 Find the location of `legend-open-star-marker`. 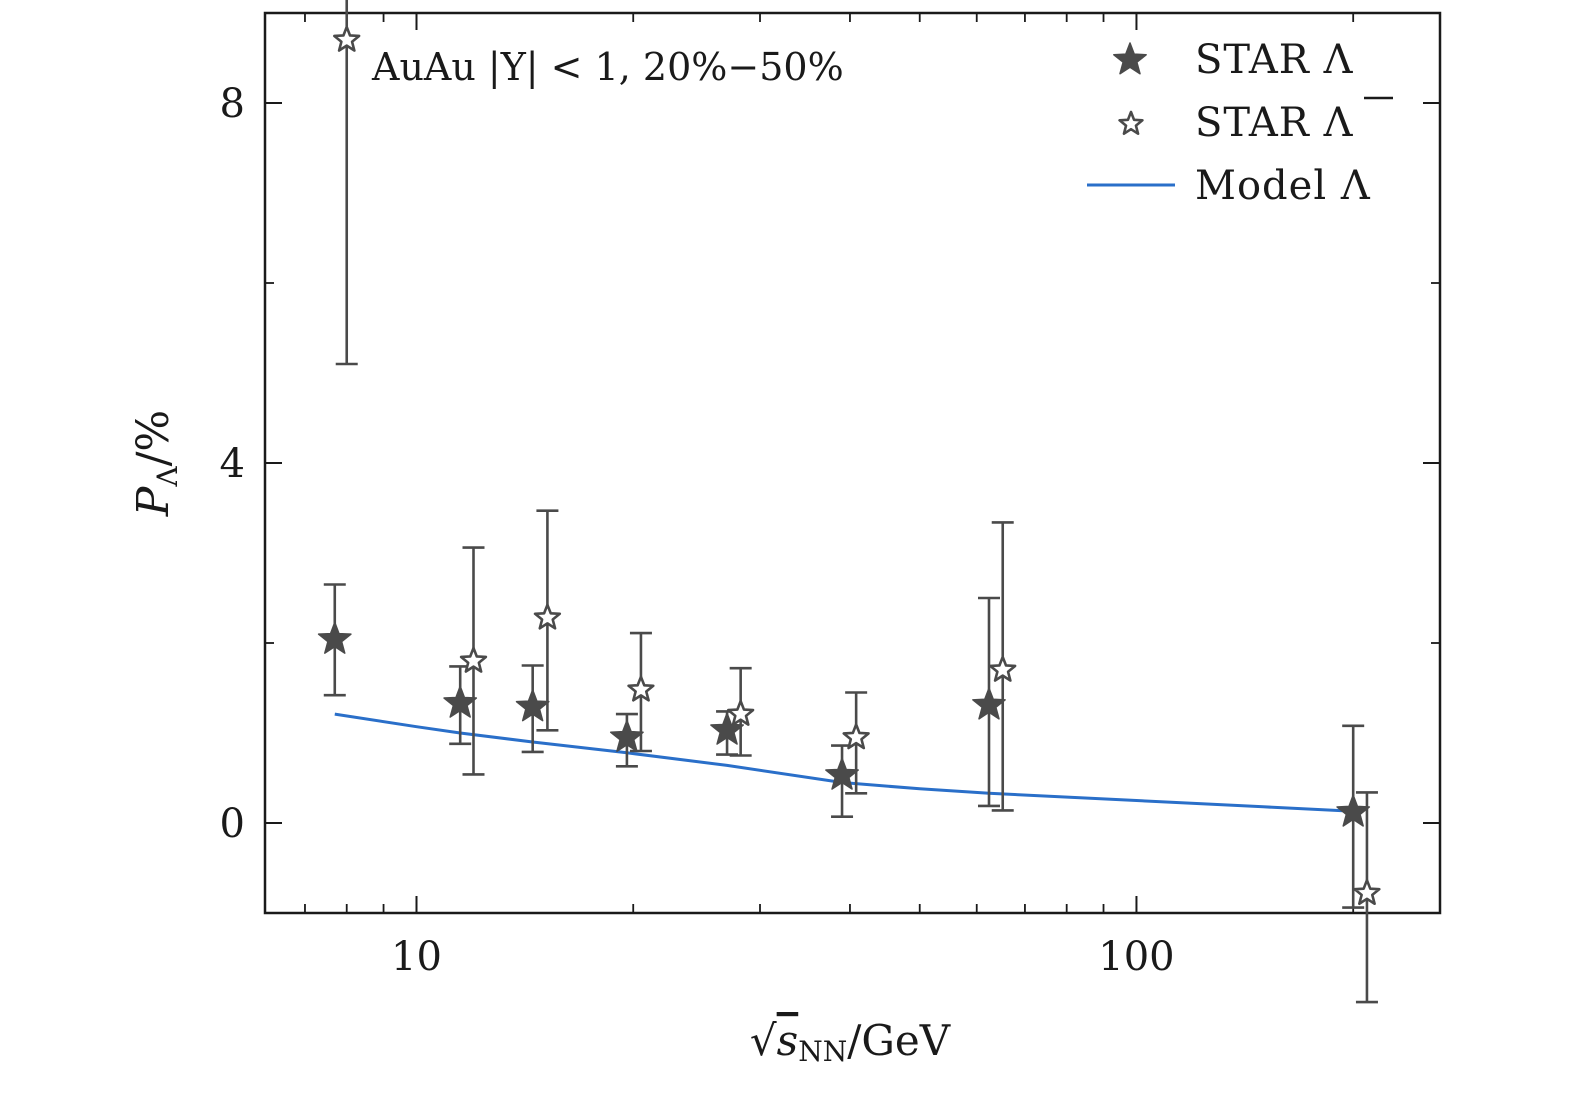

legend-open-star-marker is located at coordinates (1131, 123).